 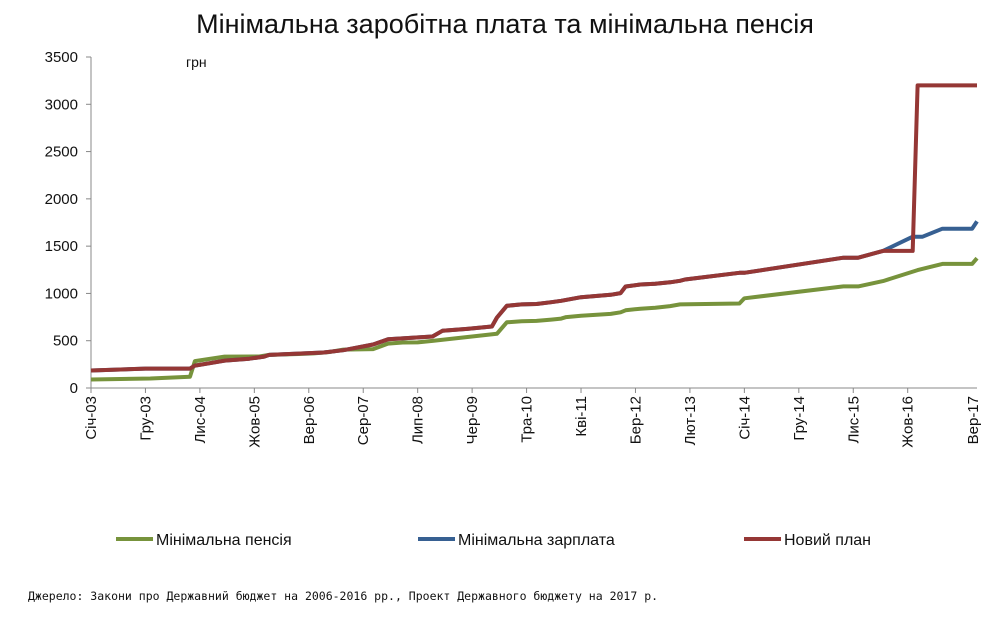 What do you see at coordinates (224, 540) in the screenshot?
I see `legend-label: Мінімальна пенсія` at bounding box center [224, 540].